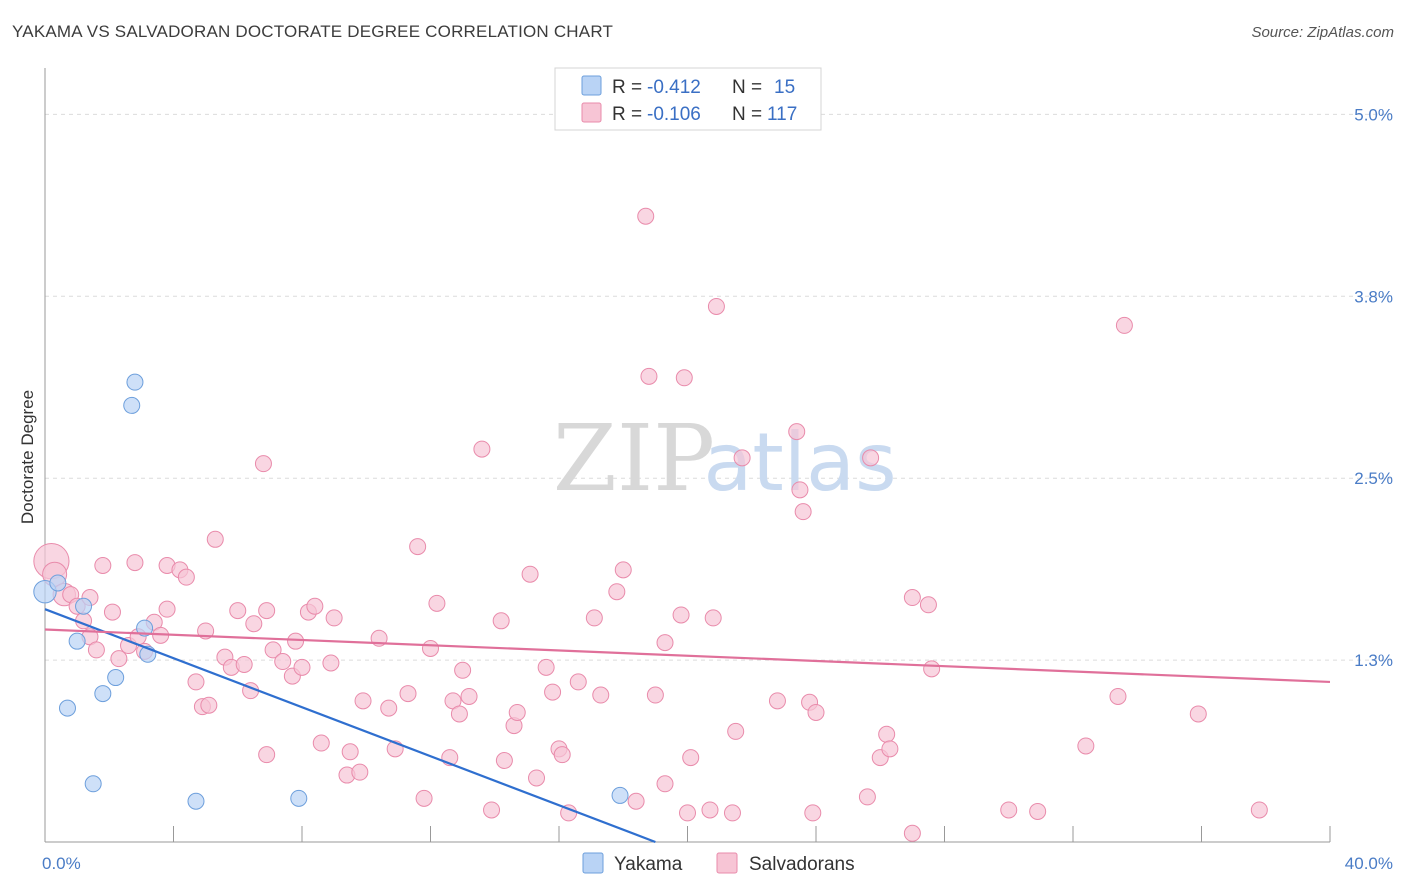 Image resolution: width=1406 pixels, height=892 pixels. I want to click on bottom-legend-yakama-label: Yakama, so click(648, 864).